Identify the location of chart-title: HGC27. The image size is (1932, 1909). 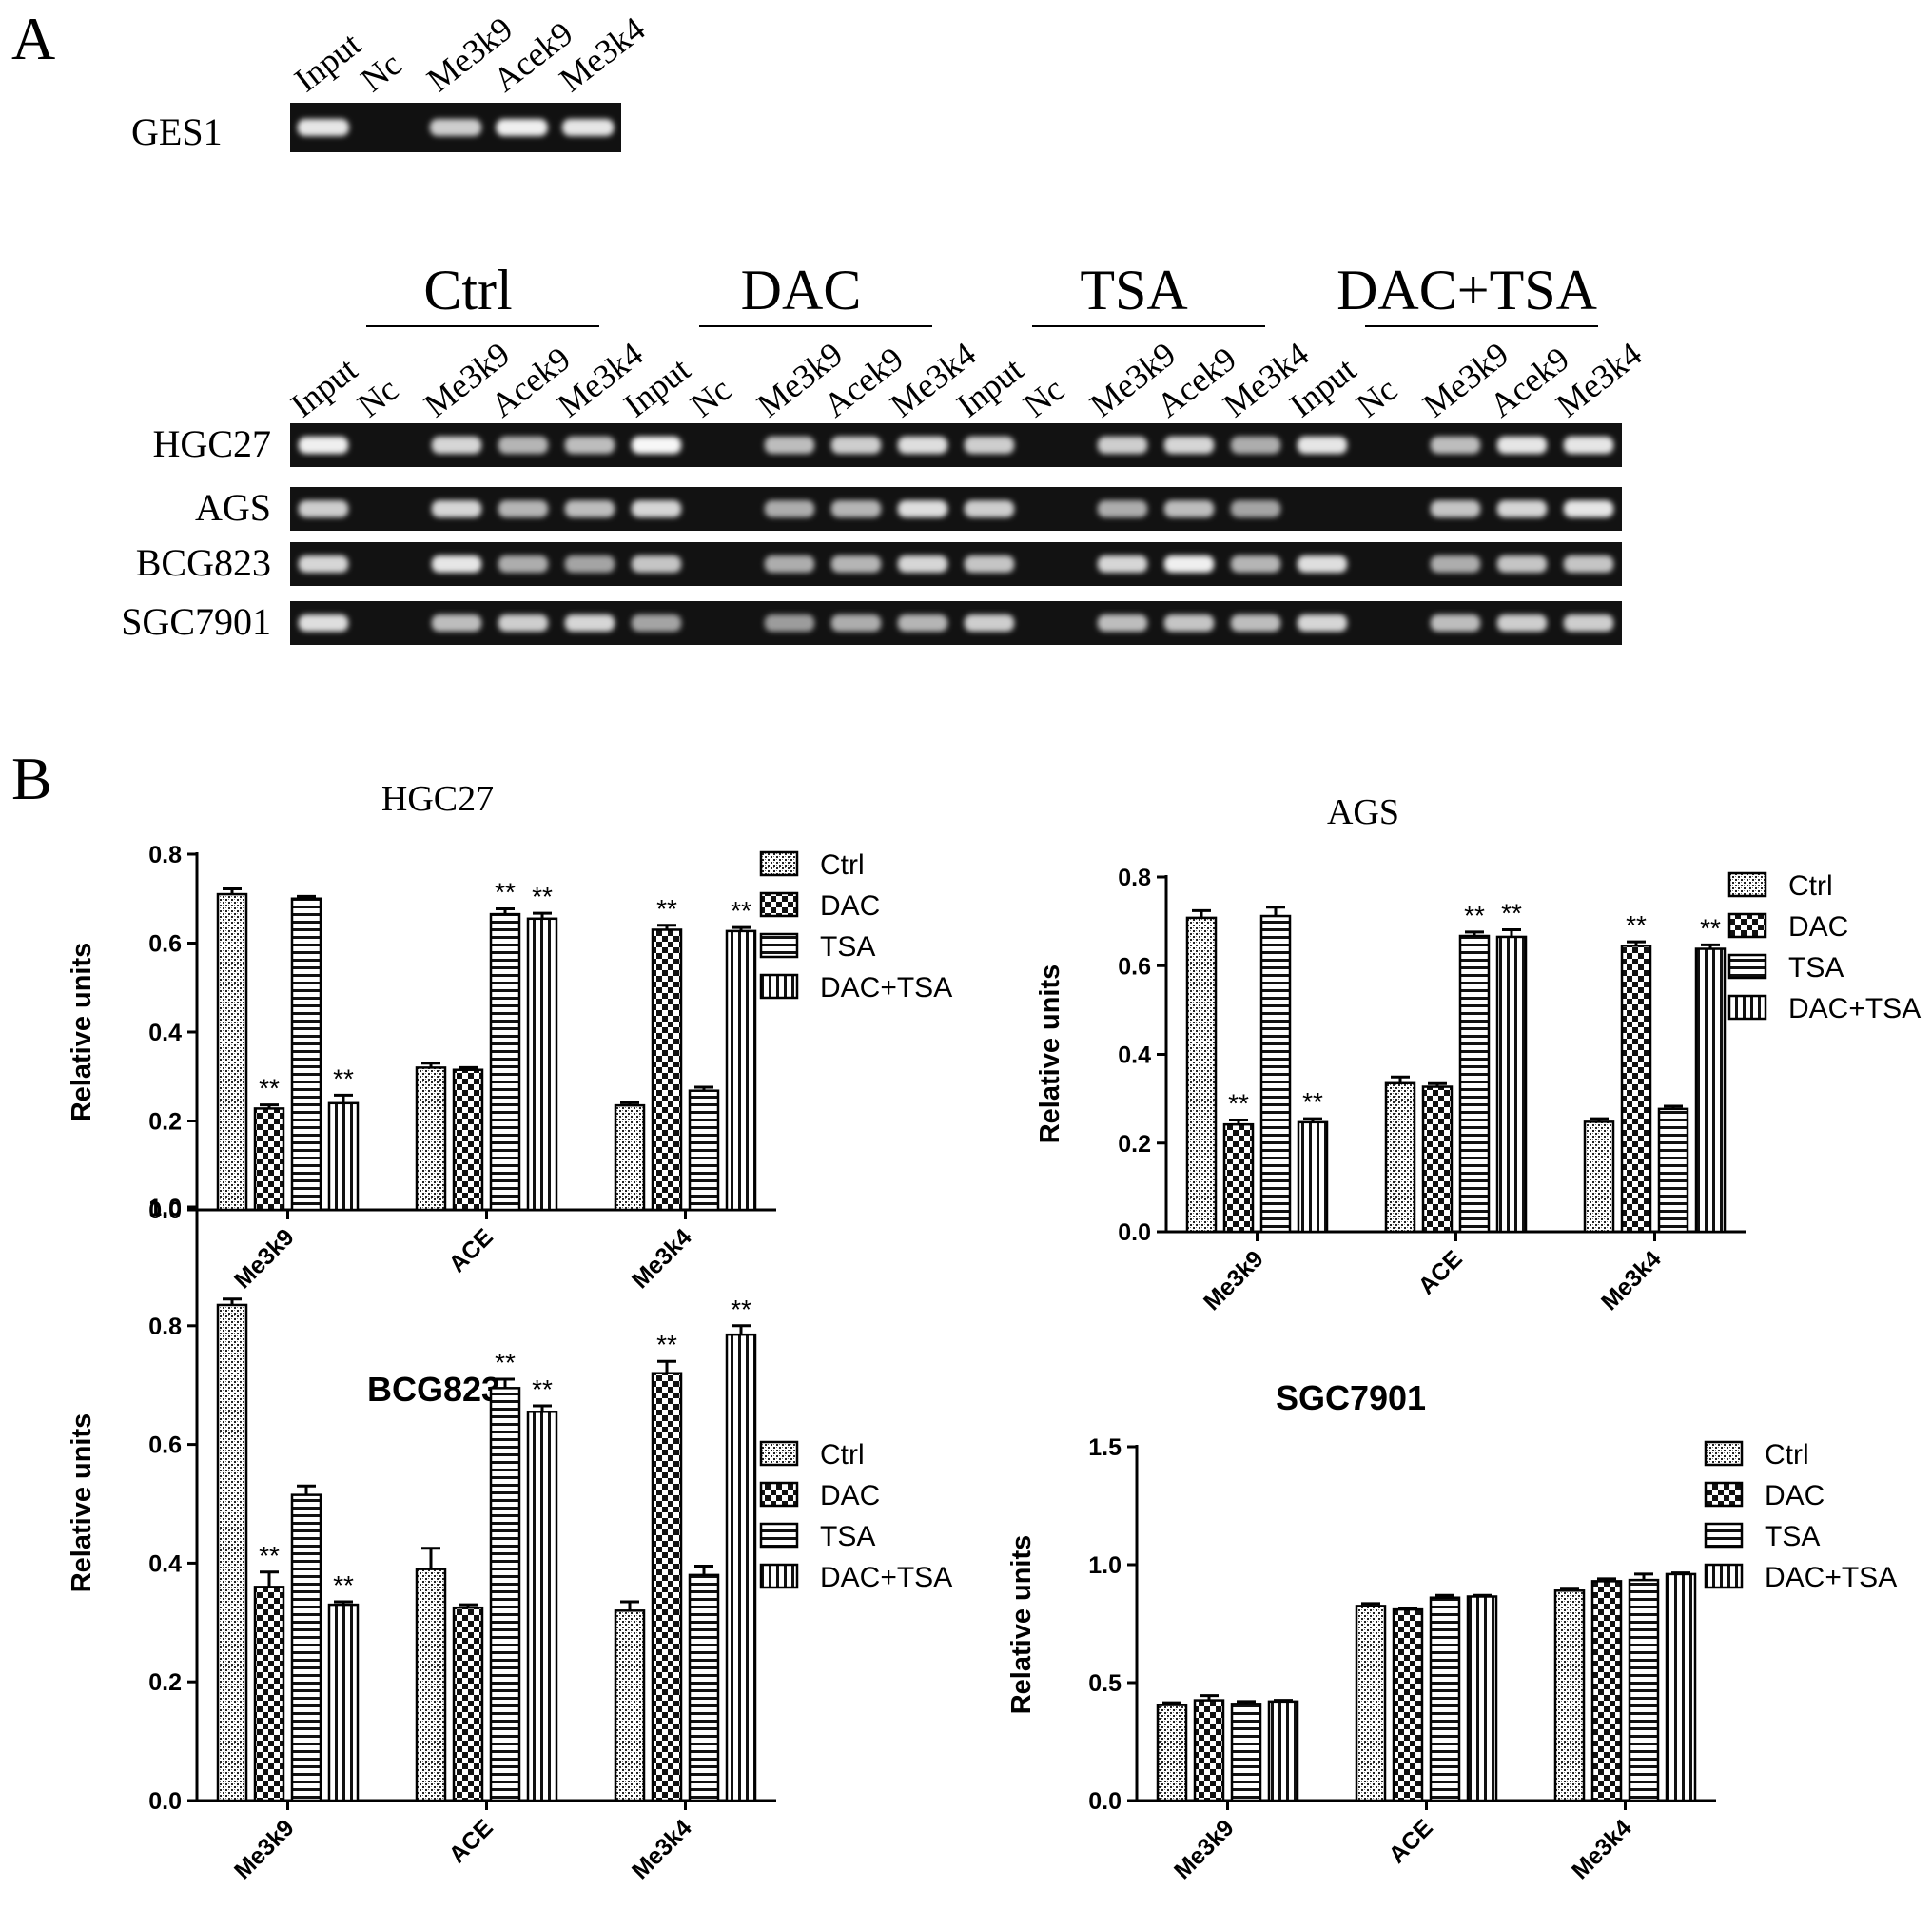
(438, 799).